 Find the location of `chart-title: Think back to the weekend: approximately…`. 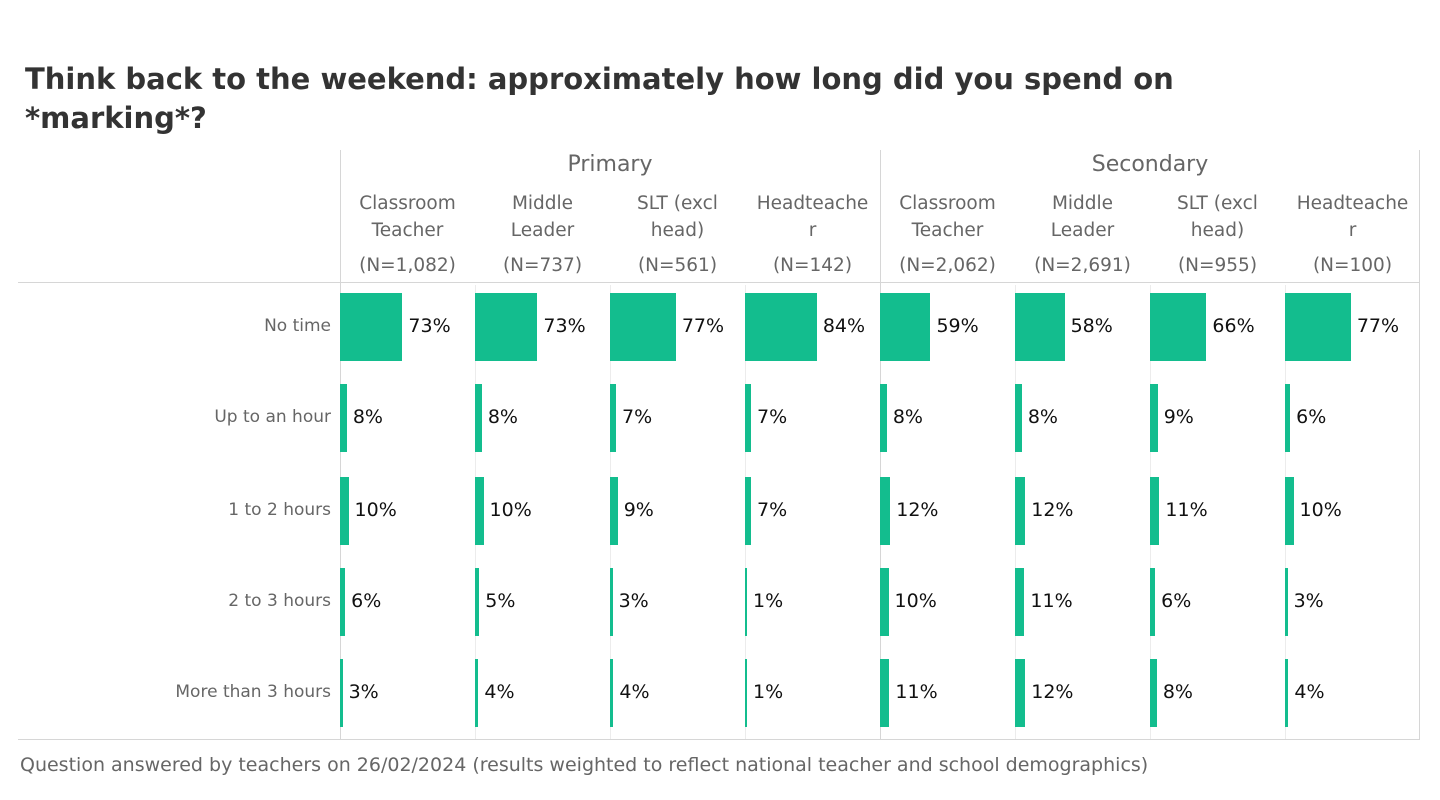

chart-title: Think back to the weekend: approximately… is located at coordinates (599, 98).